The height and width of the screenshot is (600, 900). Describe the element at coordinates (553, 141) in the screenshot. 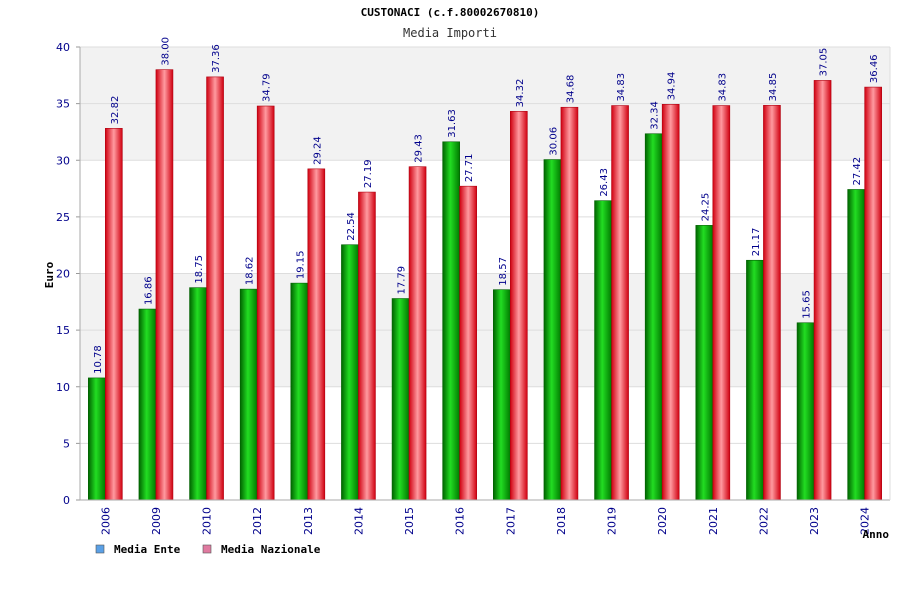

I see `data-label: 30.06` at that location.